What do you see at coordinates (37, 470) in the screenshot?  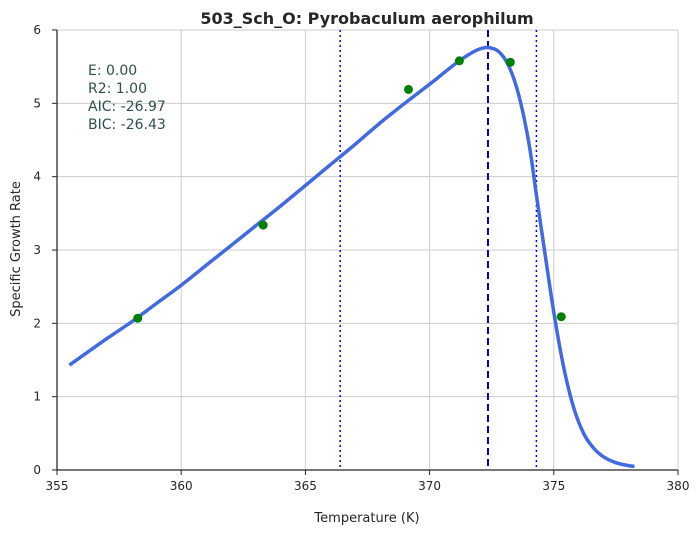 I see `y-tick-label: 0` at bounding box center [37, 470].